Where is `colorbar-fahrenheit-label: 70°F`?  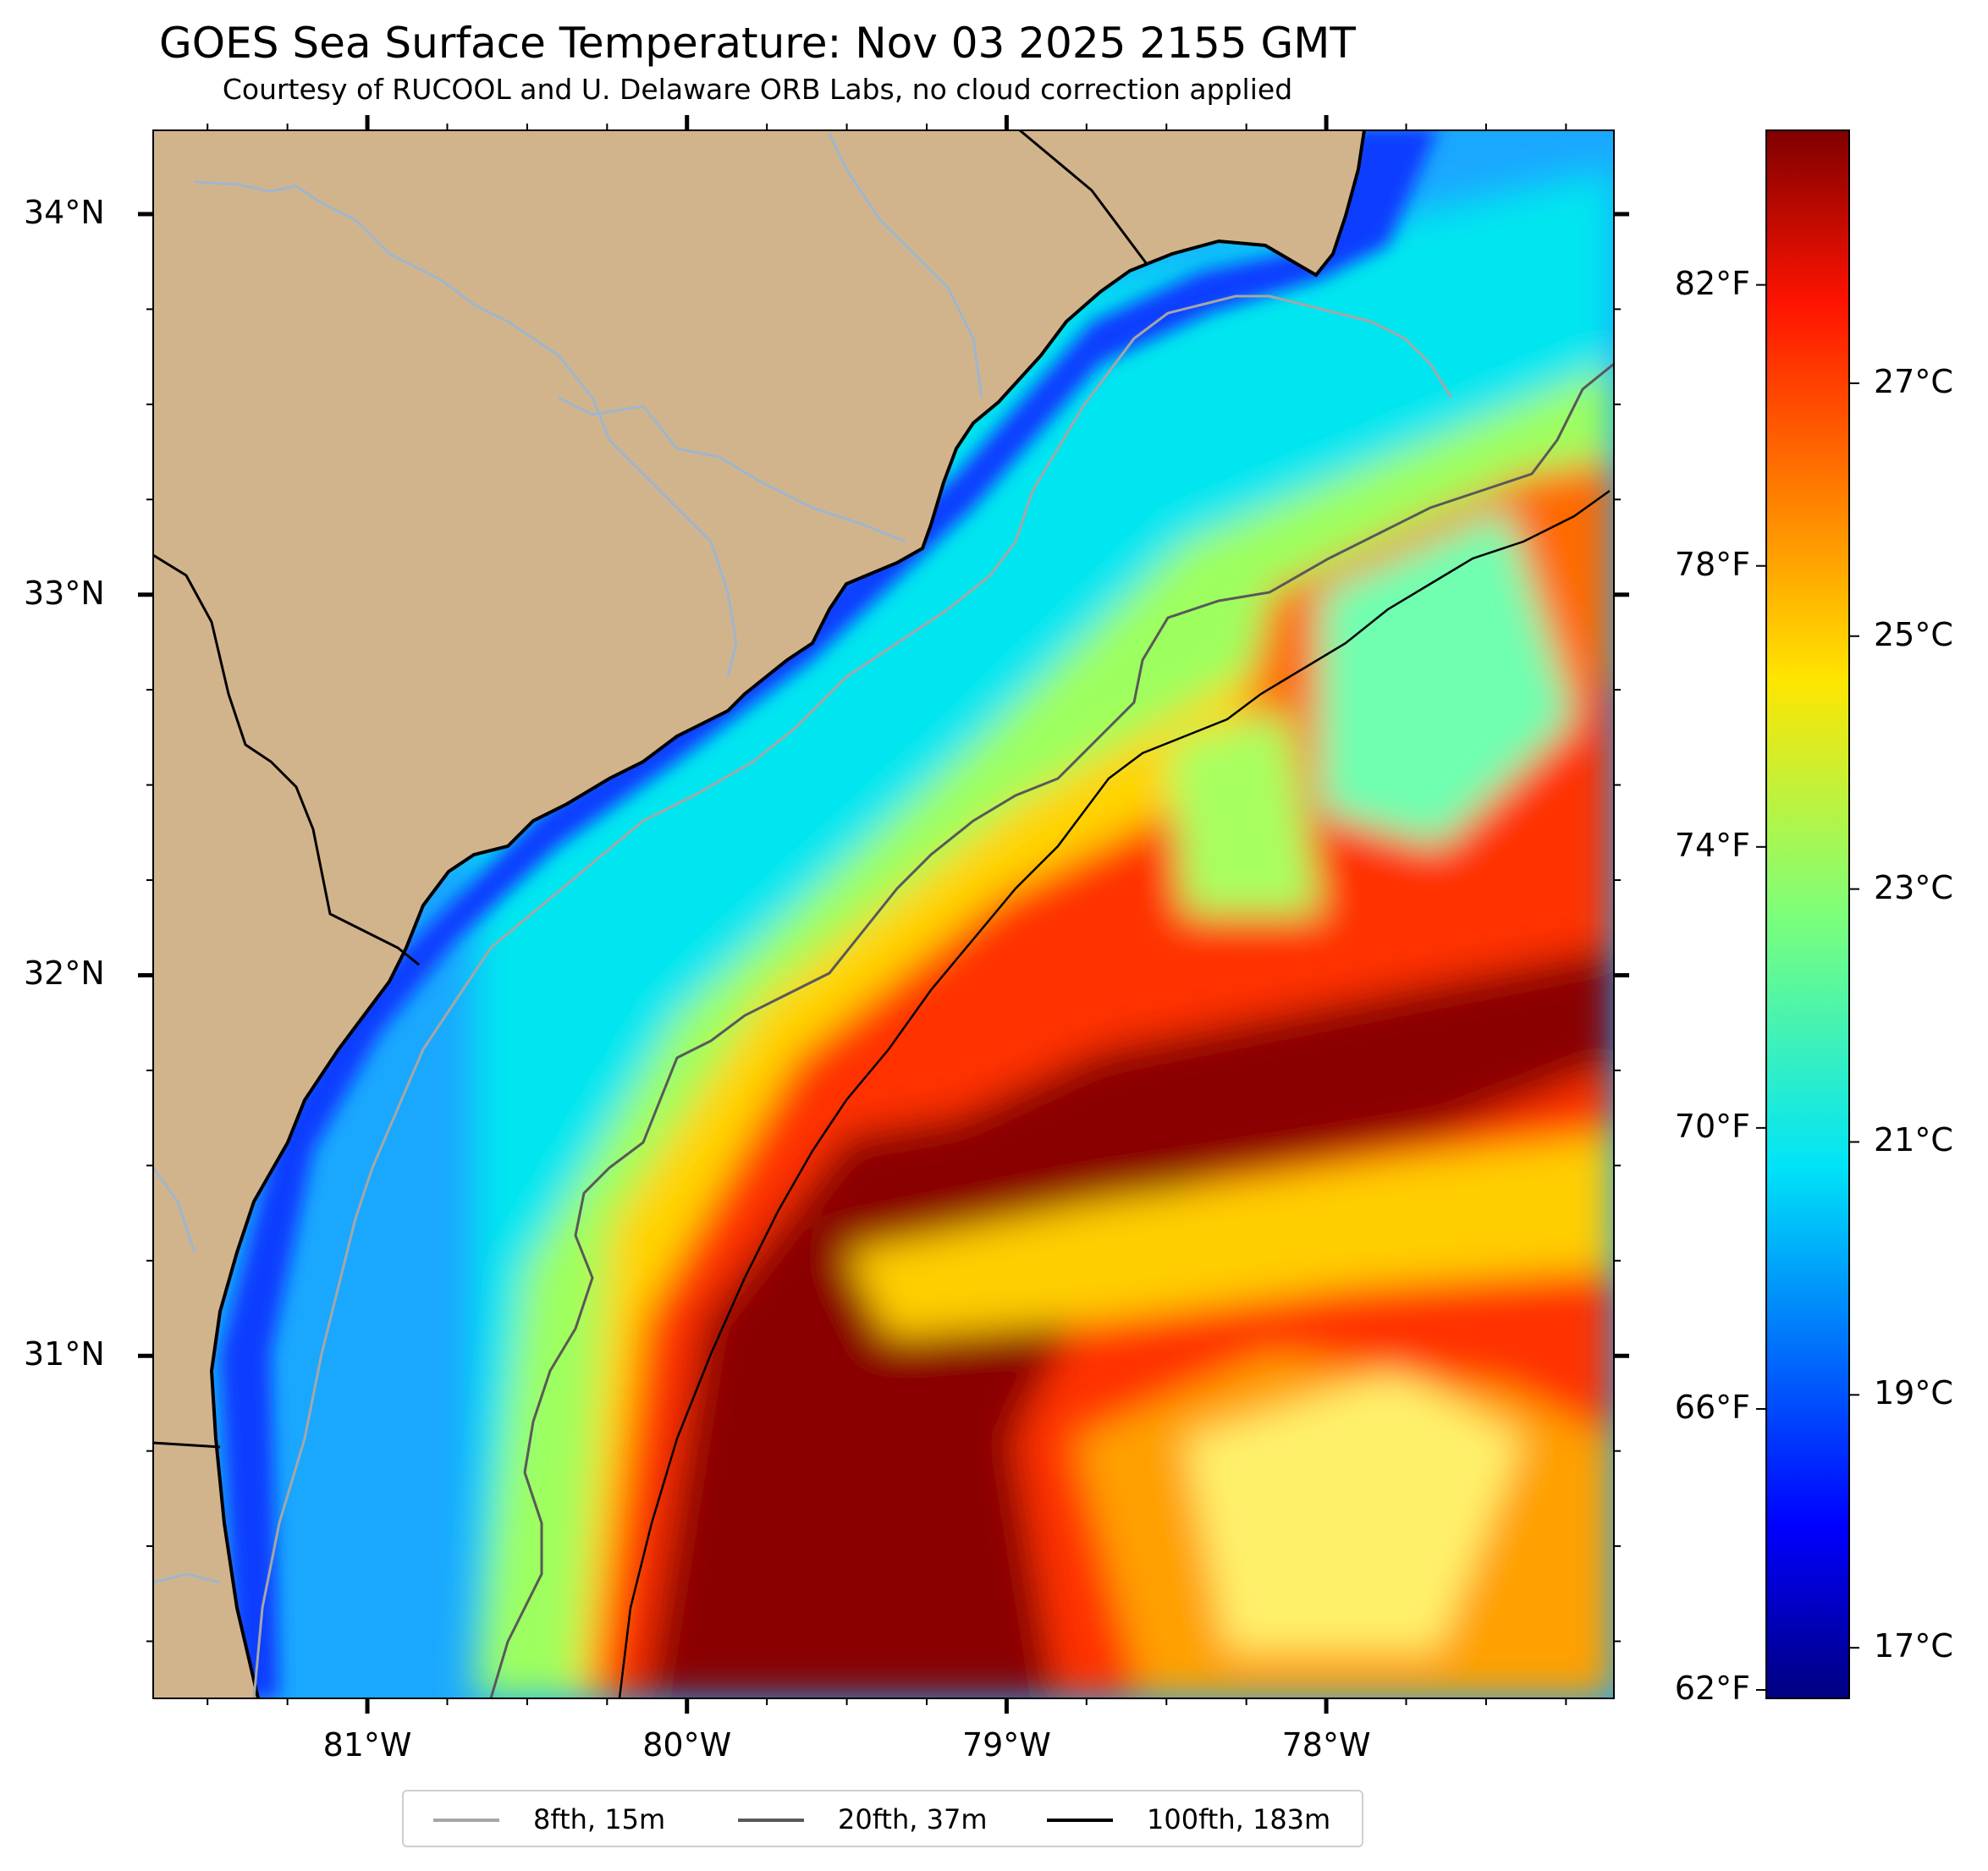 colorbar-fahrenheit-label: 70°F is located at coordinates (1712, 1126).